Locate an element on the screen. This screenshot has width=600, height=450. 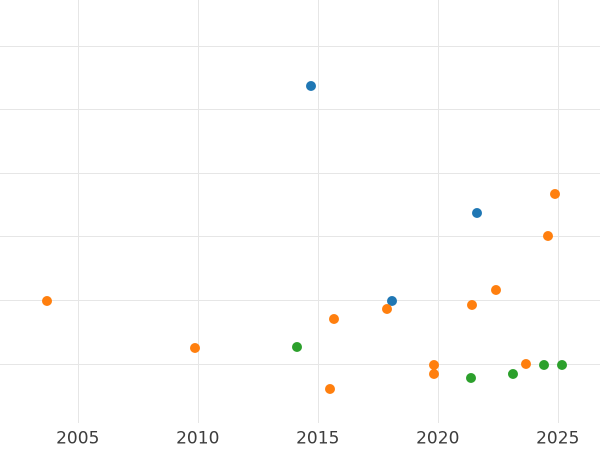
vertical-gridline-2015 is located at coordinates (318, 211).